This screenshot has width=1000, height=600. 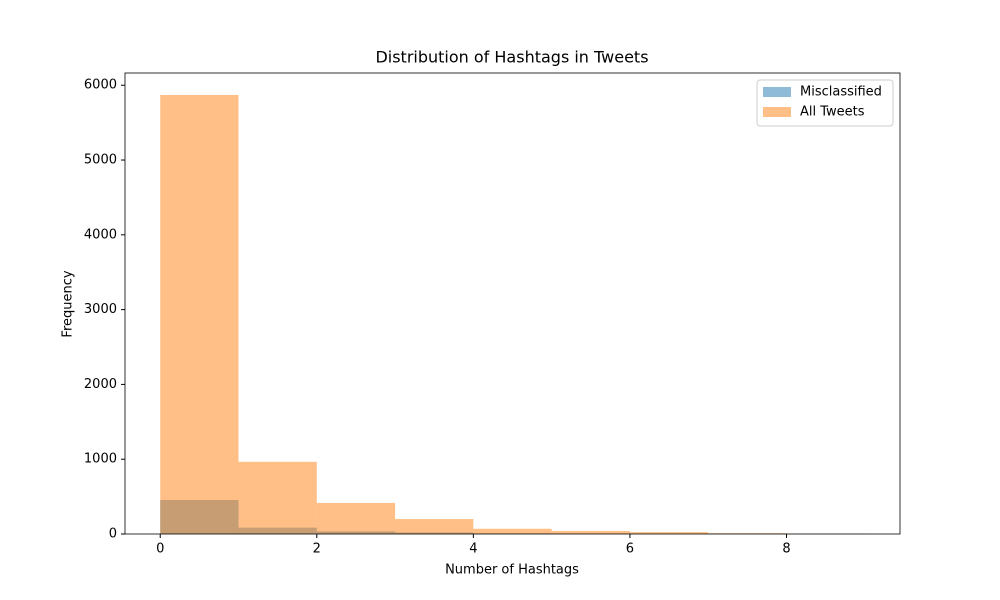 I want to click on x-tick-label: 4, so click(x=473, y=549).